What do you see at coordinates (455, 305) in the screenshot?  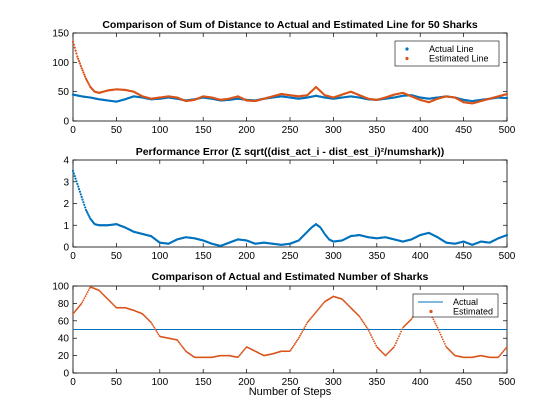 I see `legend-box` at bounding box center [455, 305].